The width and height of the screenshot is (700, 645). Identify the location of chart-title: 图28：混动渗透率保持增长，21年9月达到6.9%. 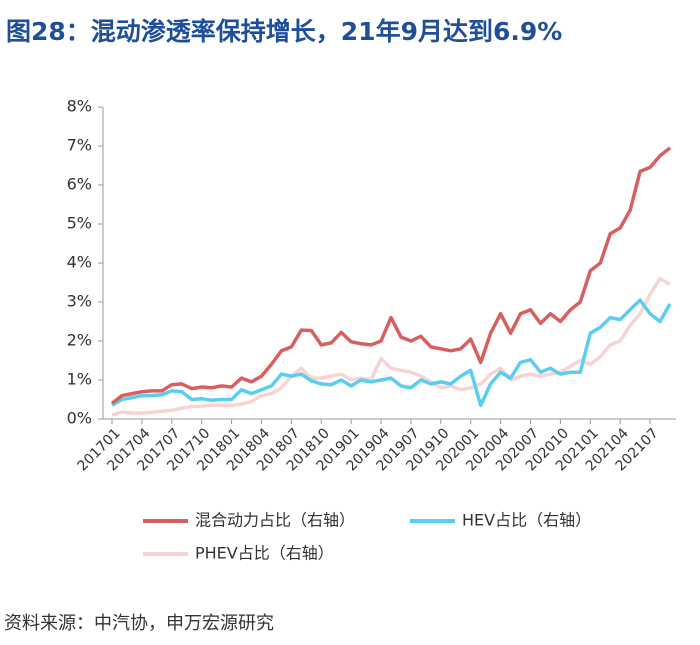
(284, 31).